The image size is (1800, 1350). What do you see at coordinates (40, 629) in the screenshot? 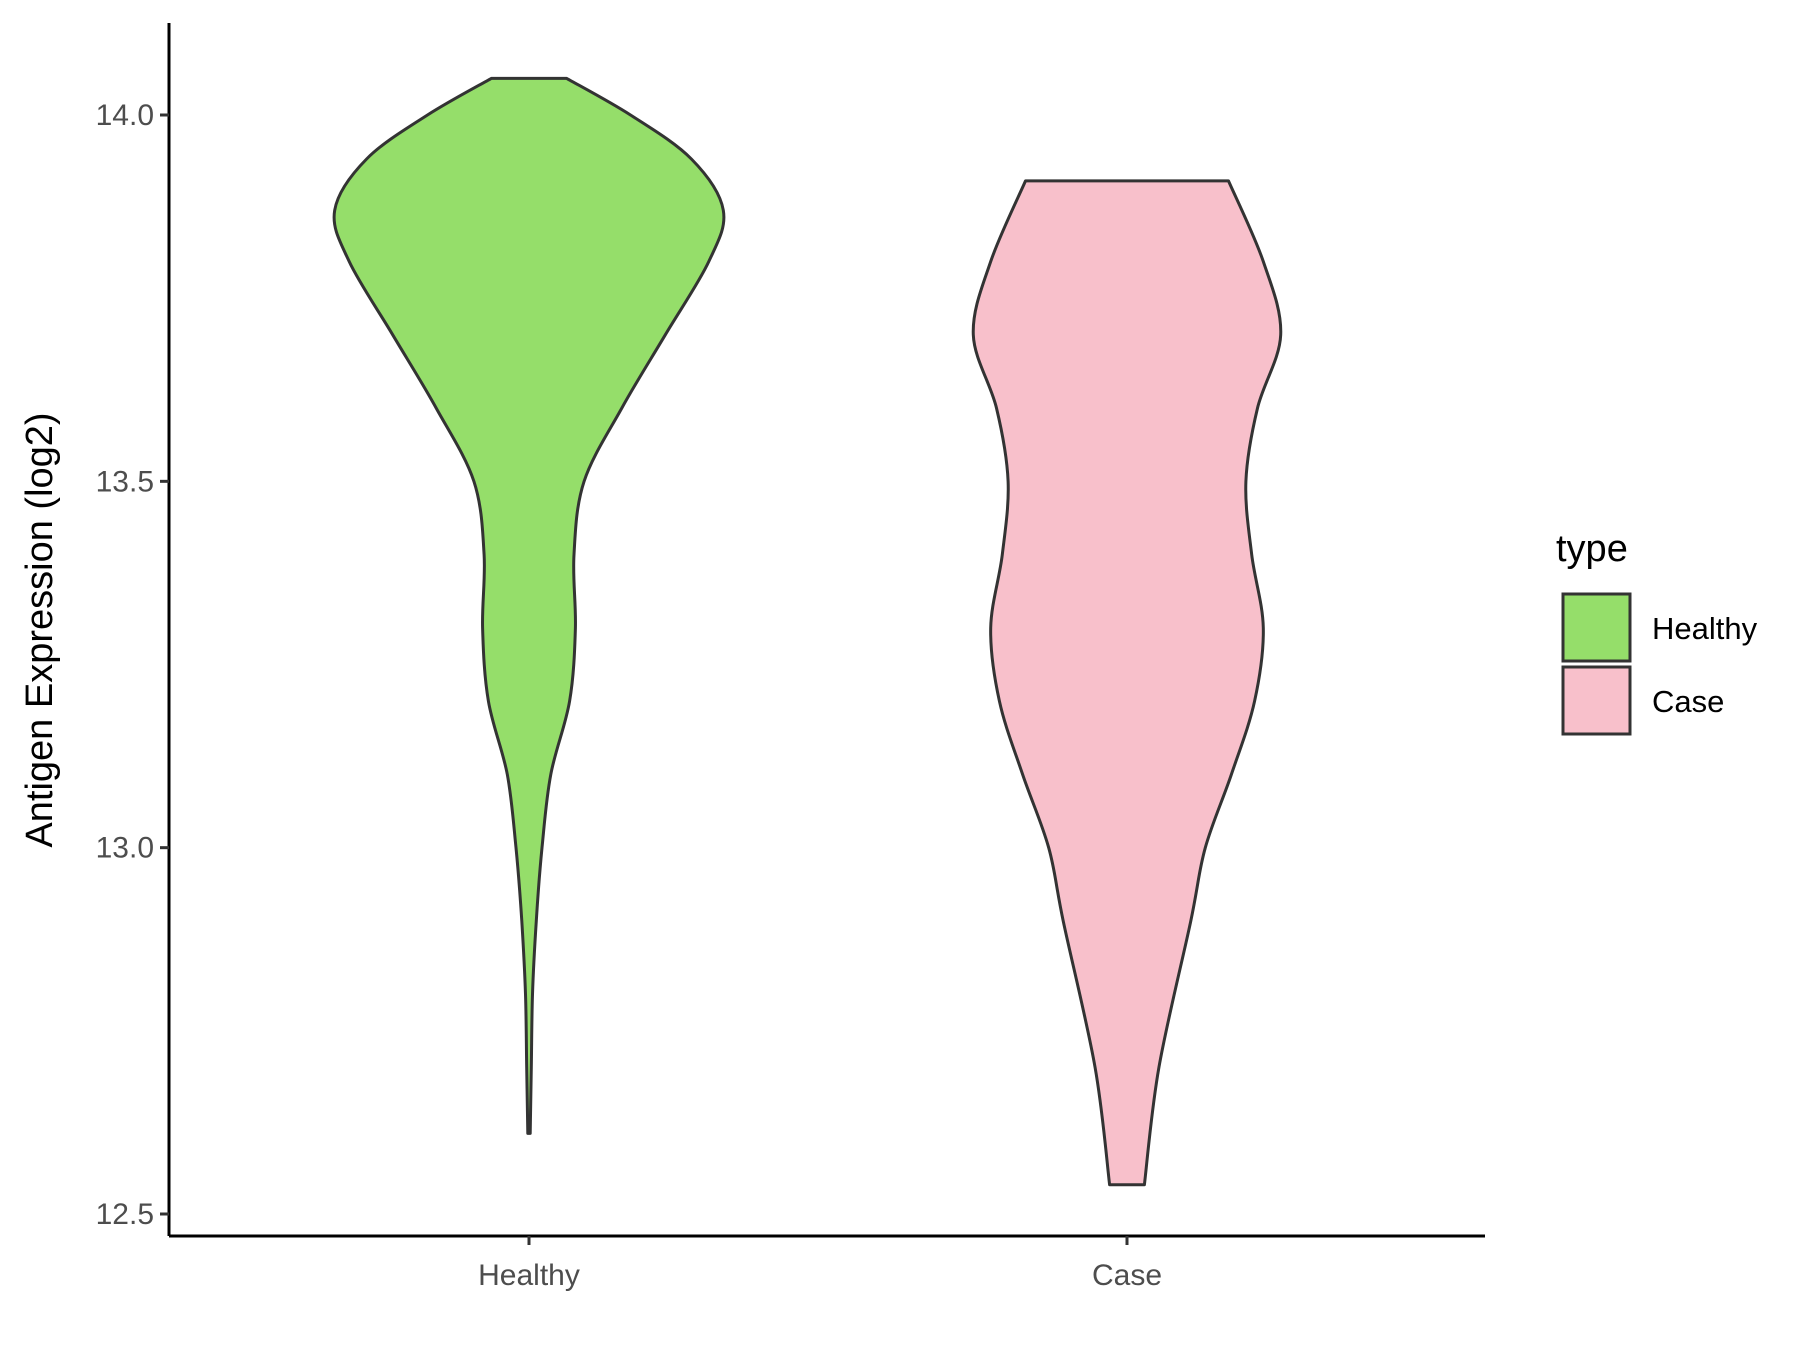
I see `y-axis-title: Antigen Expression (log2)` at bounding box center [40, 629].